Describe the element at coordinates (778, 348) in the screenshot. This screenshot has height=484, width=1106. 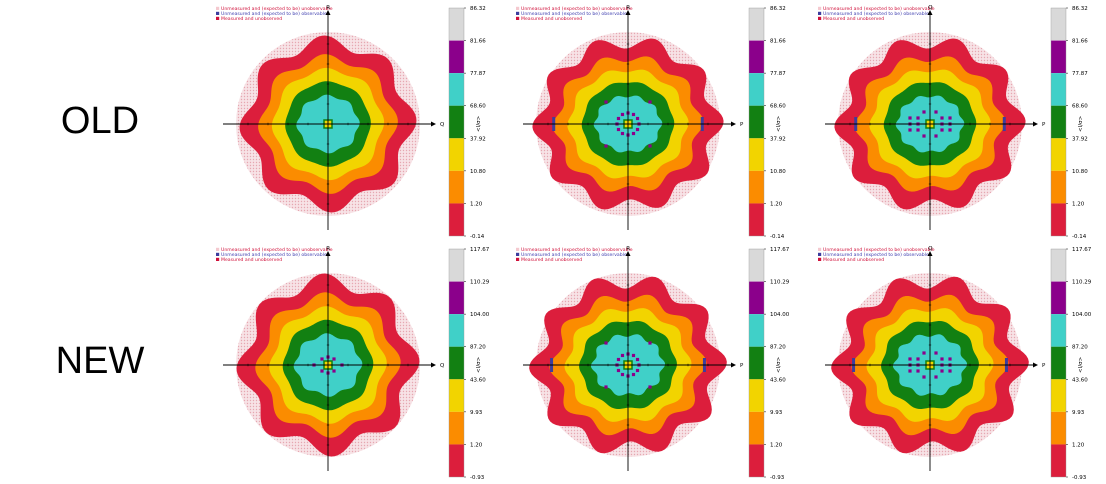
I see `colorbar-tick-label: 87.20` at that location.